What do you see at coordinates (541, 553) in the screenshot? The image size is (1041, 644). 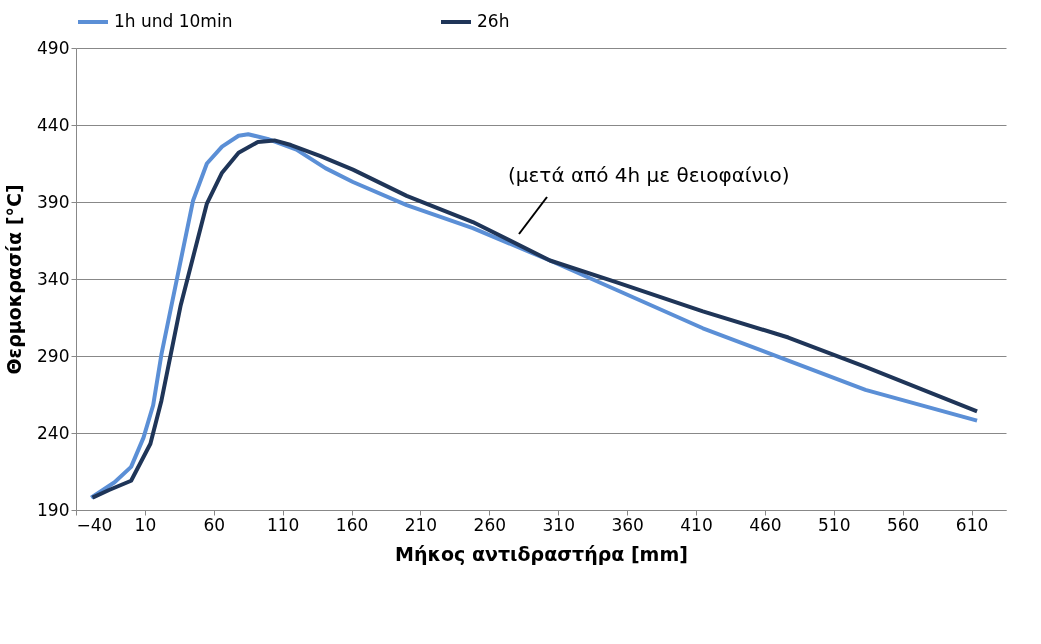 I see `x-axis-title: Μήκος αντιδραστήρα [mm]` at bounding box center [541, 553].